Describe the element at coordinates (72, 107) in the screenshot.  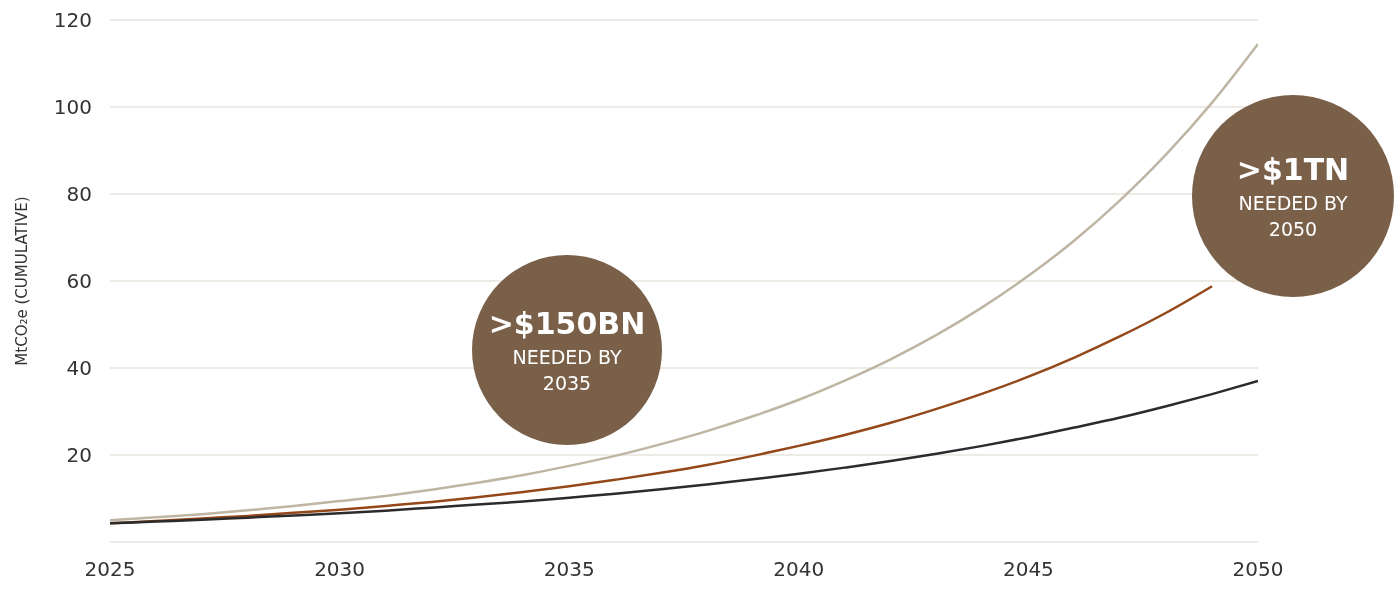
I see `y-tick-label: 100` at that location.